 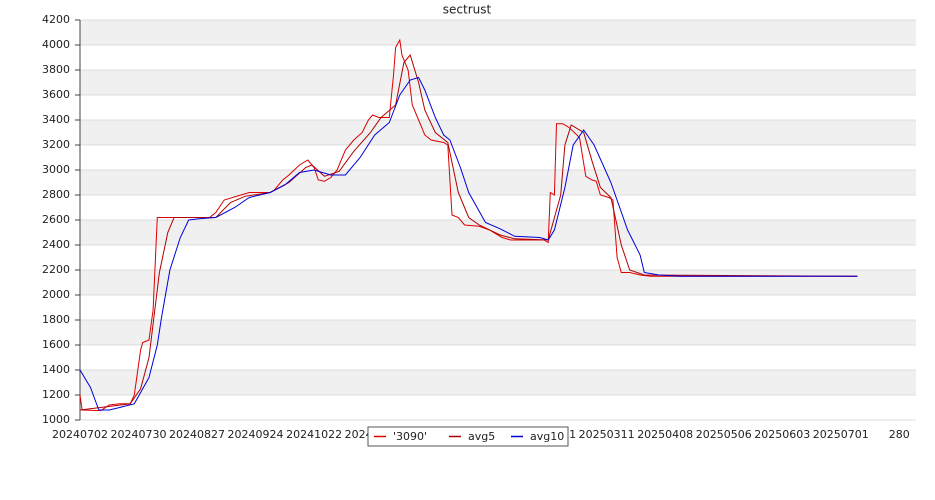 I want to click on y-tick-label: 3800, so click(x=56, y=69).